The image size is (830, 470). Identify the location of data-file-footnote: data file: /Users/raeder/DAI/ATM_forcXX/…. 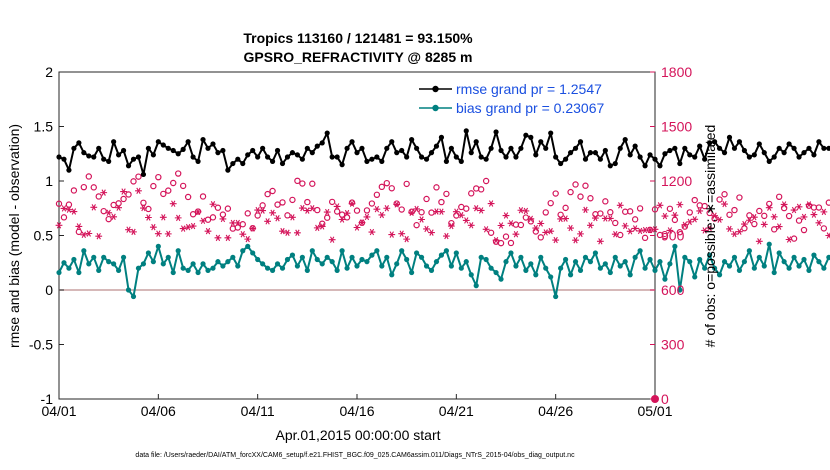
(355, 455).